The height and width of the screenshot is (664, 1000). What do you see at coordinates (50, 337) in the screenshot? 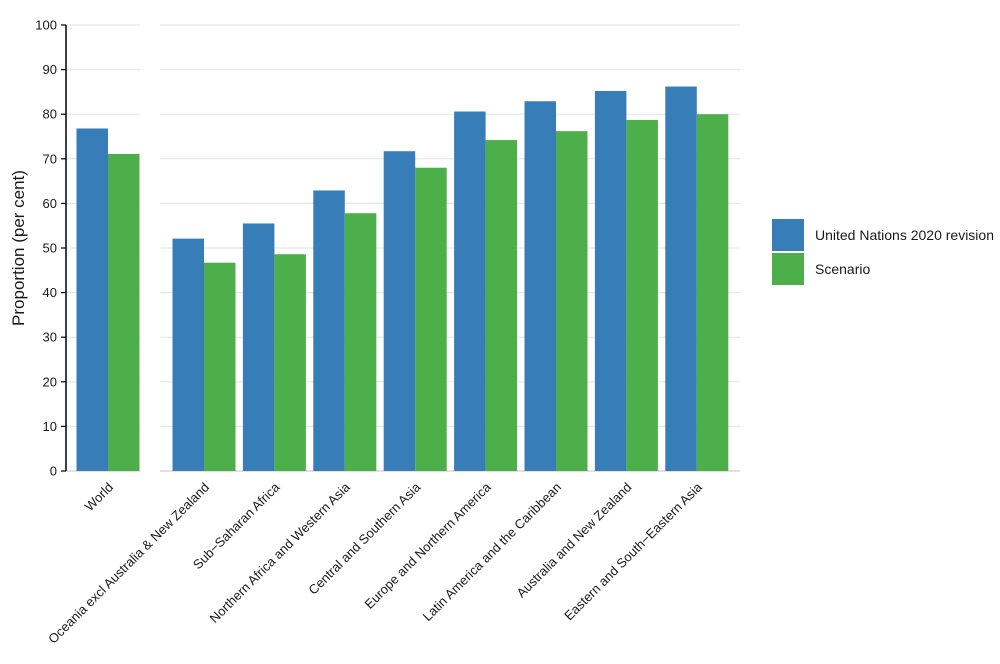
I see `y-tick-label: 30` at bounding box center [50, 337].